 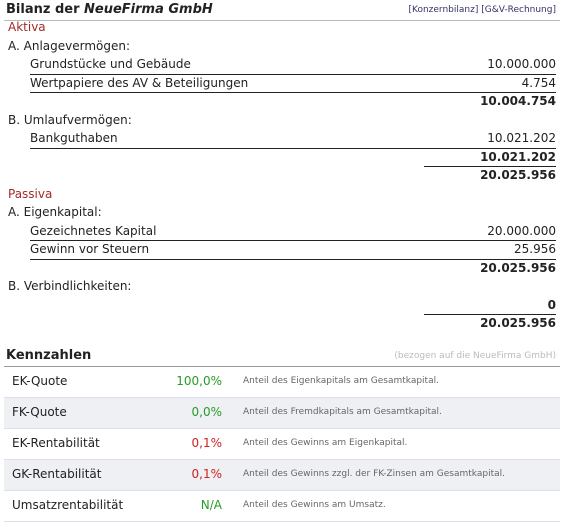 What do you see at coordinates (43, 9) in the screenshot?
I see `title-text: Bilanz der` at bounding box center [43, 9].